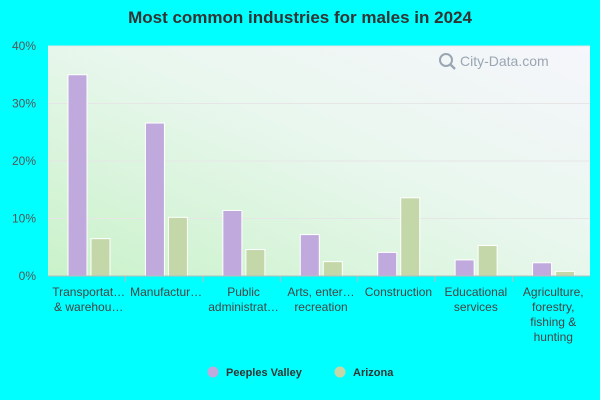 The height and width of the screenshot is (400, 600). I want to click on x-tick-label: Arts, enter… recreation, so click(320, 299).